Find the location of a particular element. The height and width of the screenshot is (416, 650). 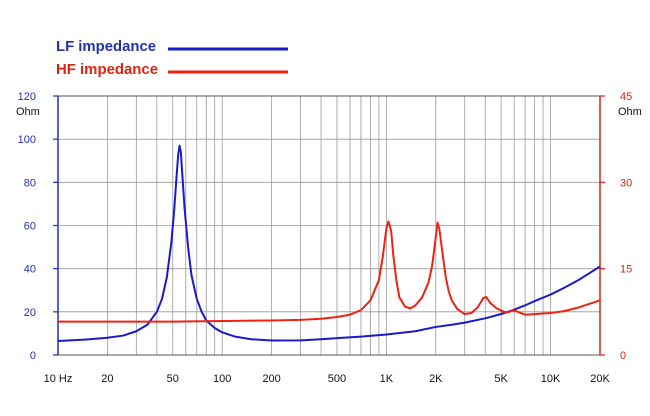

left-tick-label: 40 is located at coordinates (30, 270).